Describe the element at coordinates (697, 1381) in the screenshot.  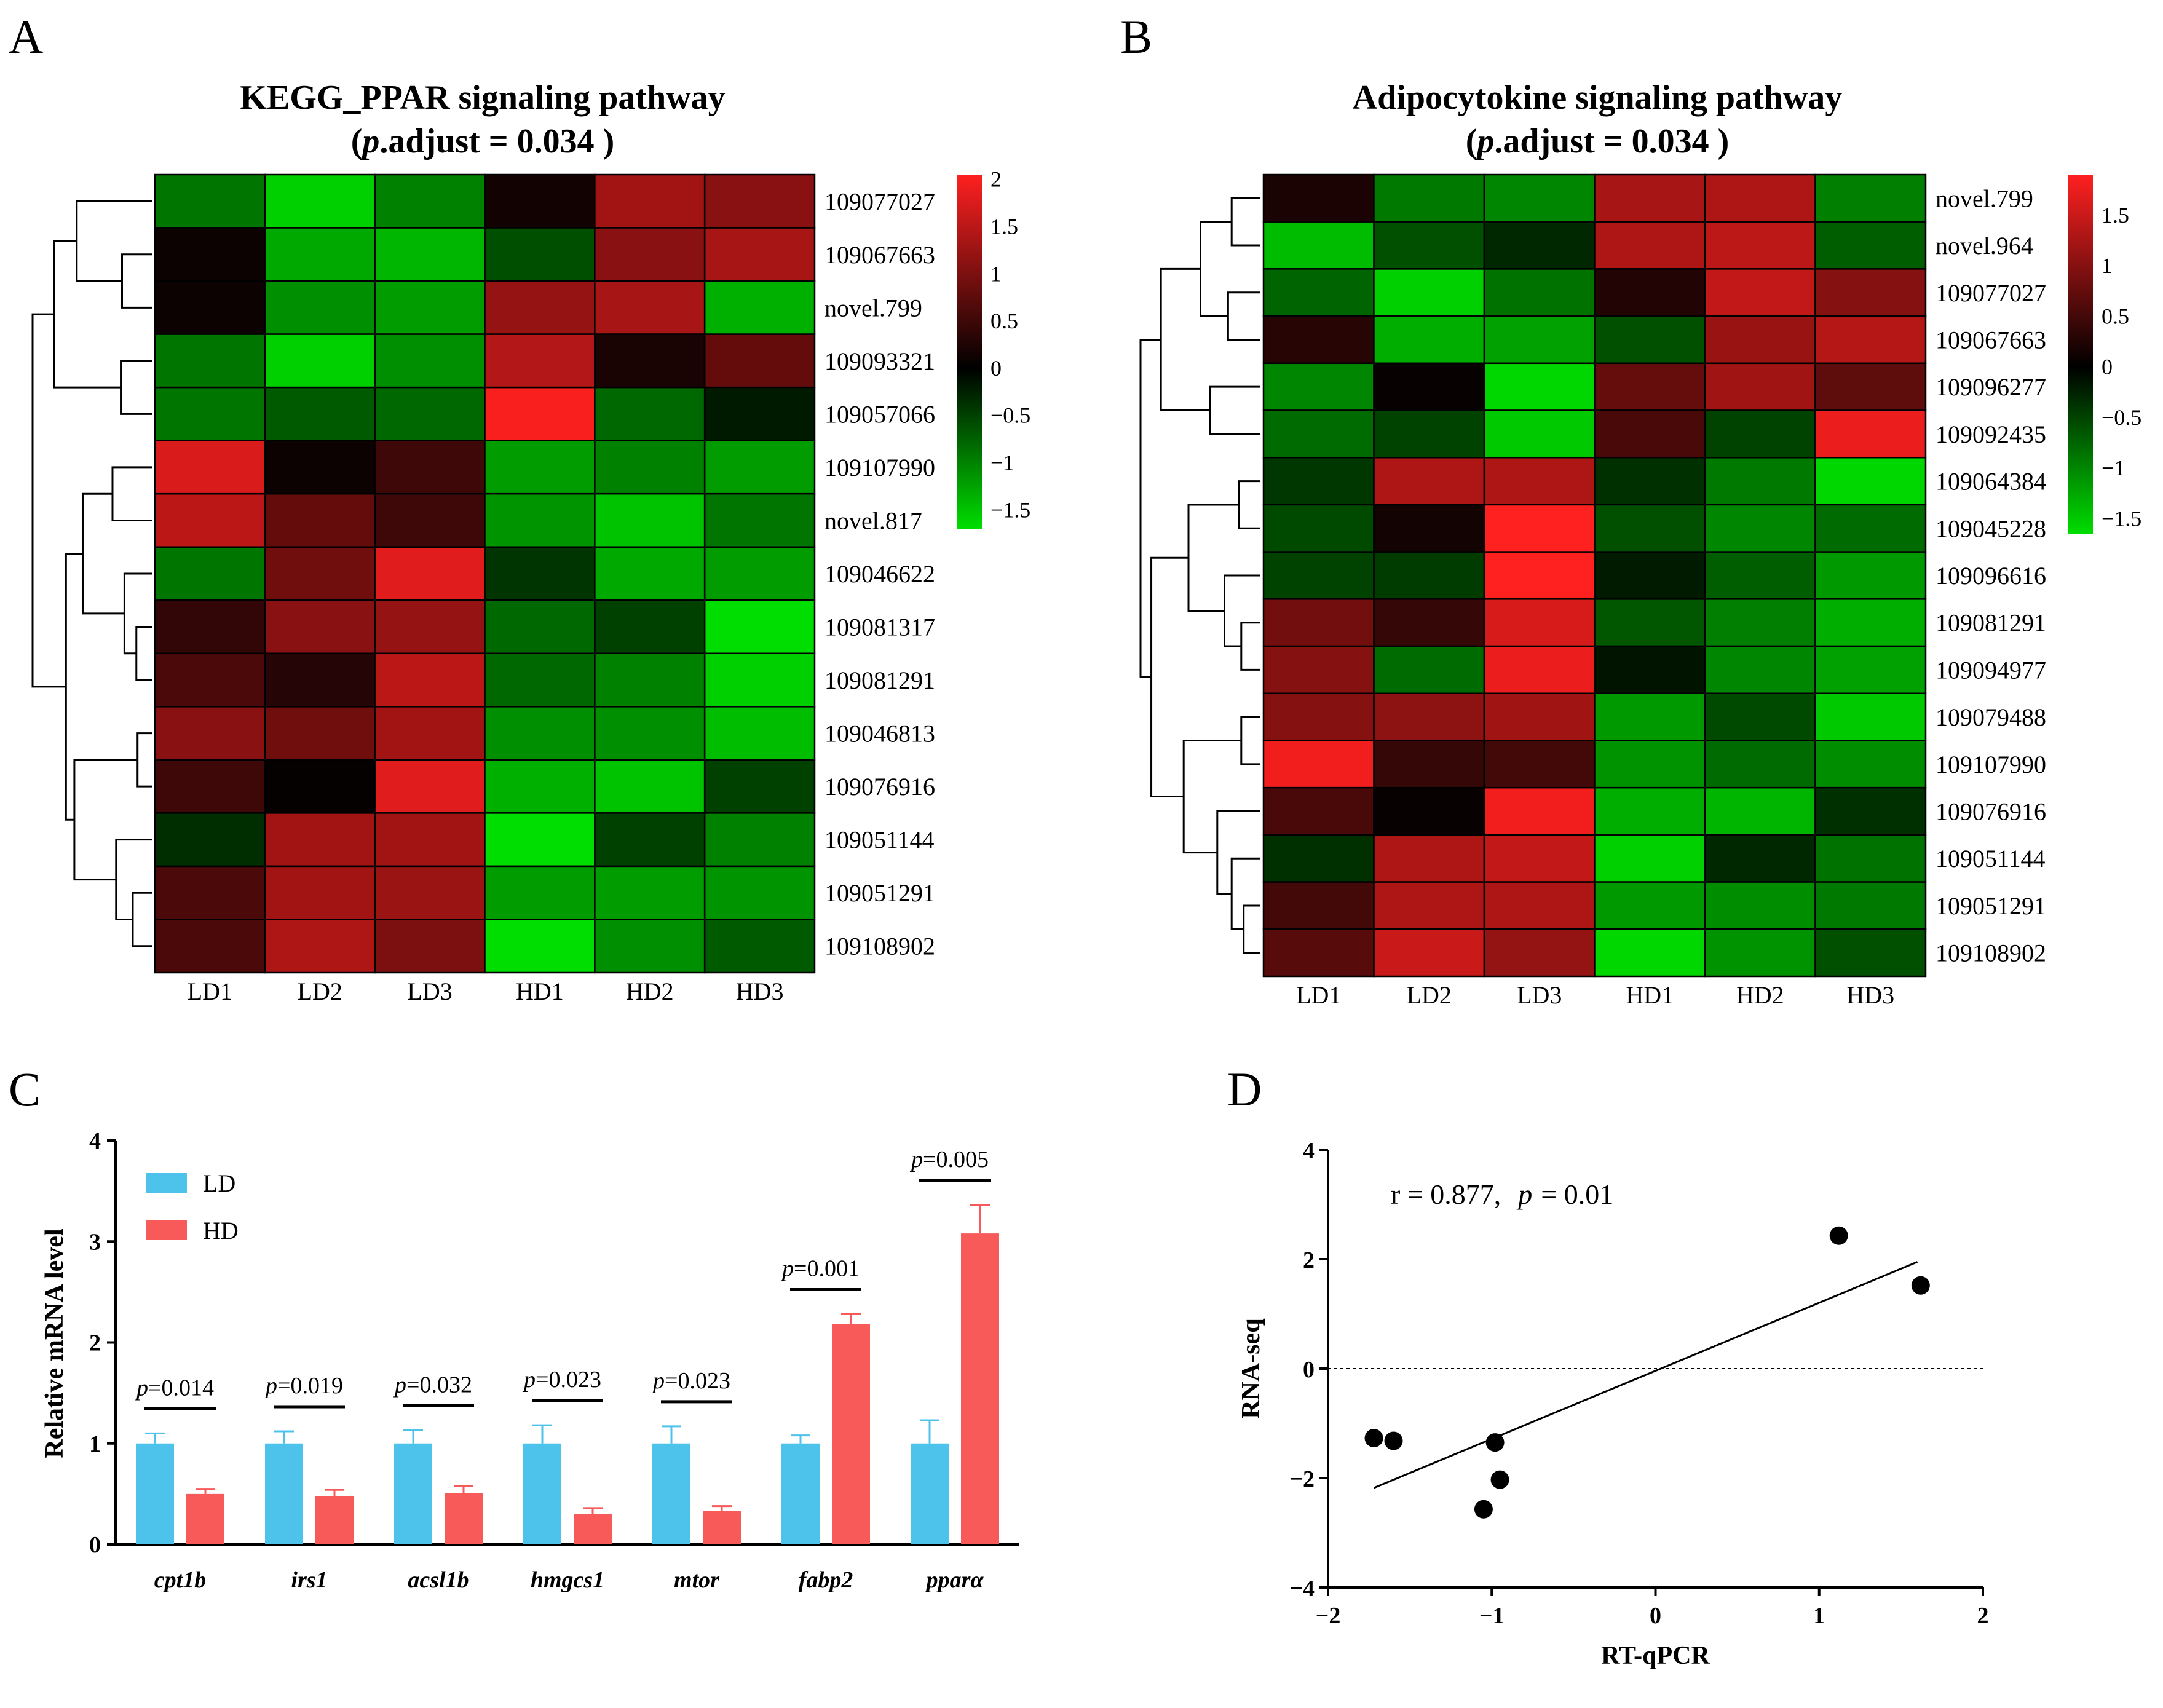
I see `p-value: =0.023` at that location.